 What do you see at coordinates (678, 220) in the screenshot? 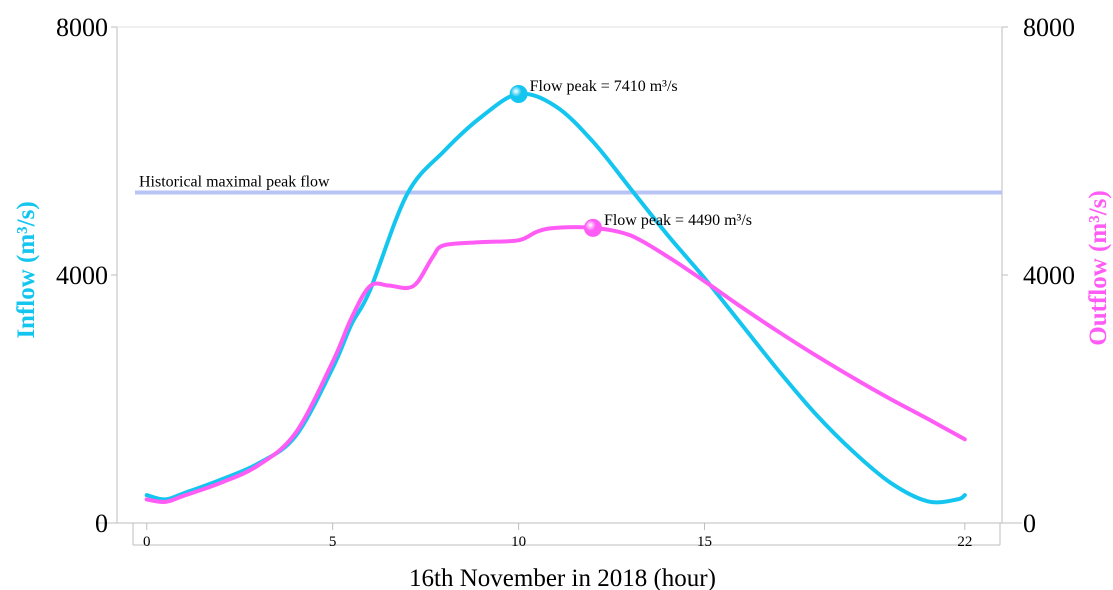
I see `peak-annotation-label: Flow peak = 4490 m³/s` at bounding box center [678, 220].